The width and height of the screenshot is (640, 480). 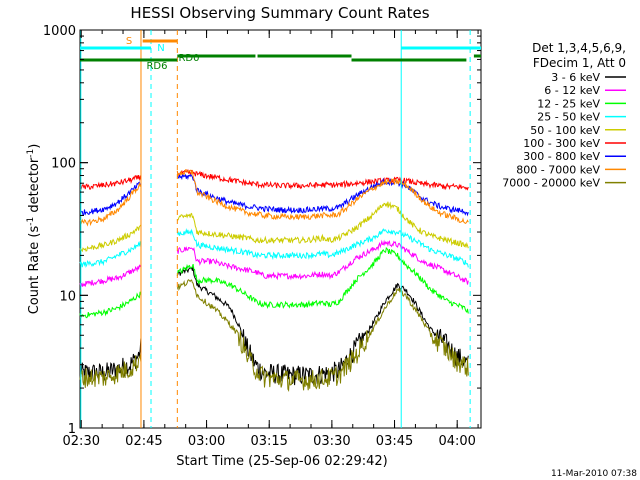 What do you see at coordinates (594, 474) in the screenshot?
I see `footer-timestamp: 11-Mar-2010 07:38` at bounding box center [594, 474].